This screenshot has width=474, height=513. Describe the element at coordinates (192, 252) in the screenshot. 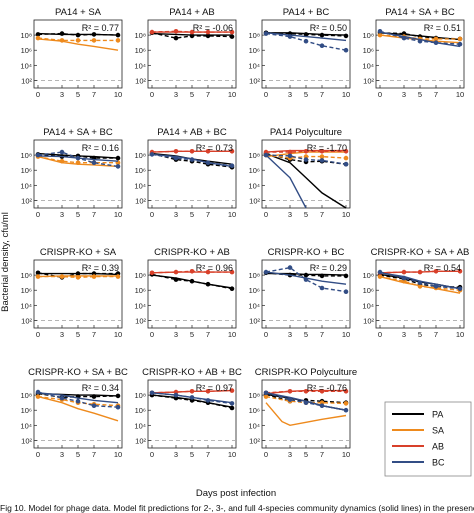

I see `panel-title: CRISPR-KO + AB` at that location.